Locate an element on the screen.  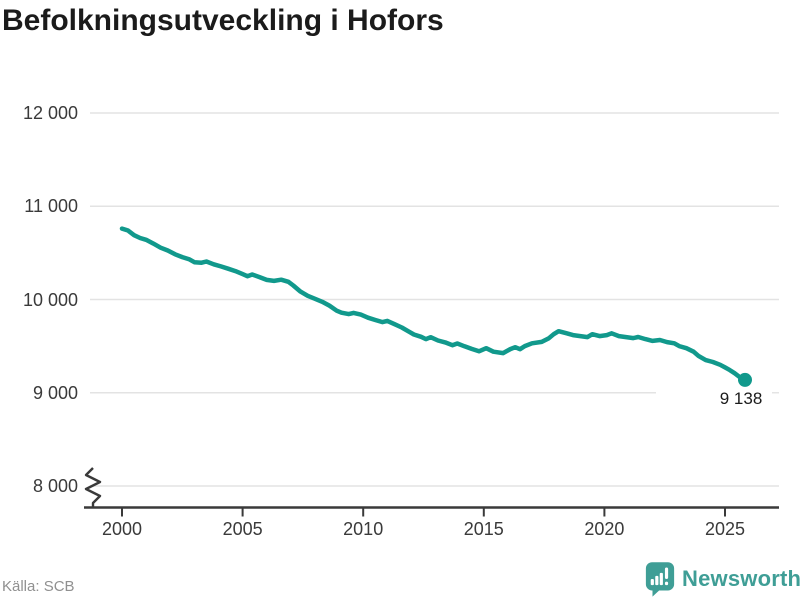
y-axis-label: 8 000 is located at coordinates (55, 486).